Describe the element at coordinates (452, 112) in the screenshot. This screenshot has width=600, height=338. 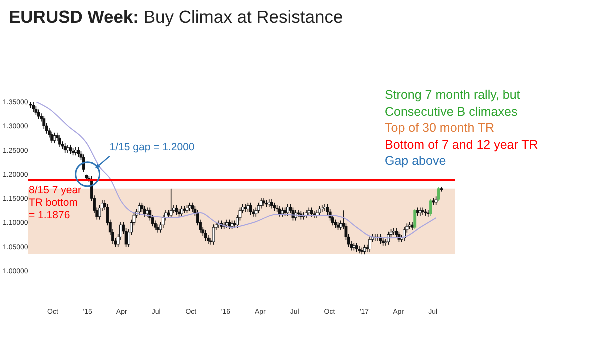
I see `annotation: Consecutive B climaxes` at that location.